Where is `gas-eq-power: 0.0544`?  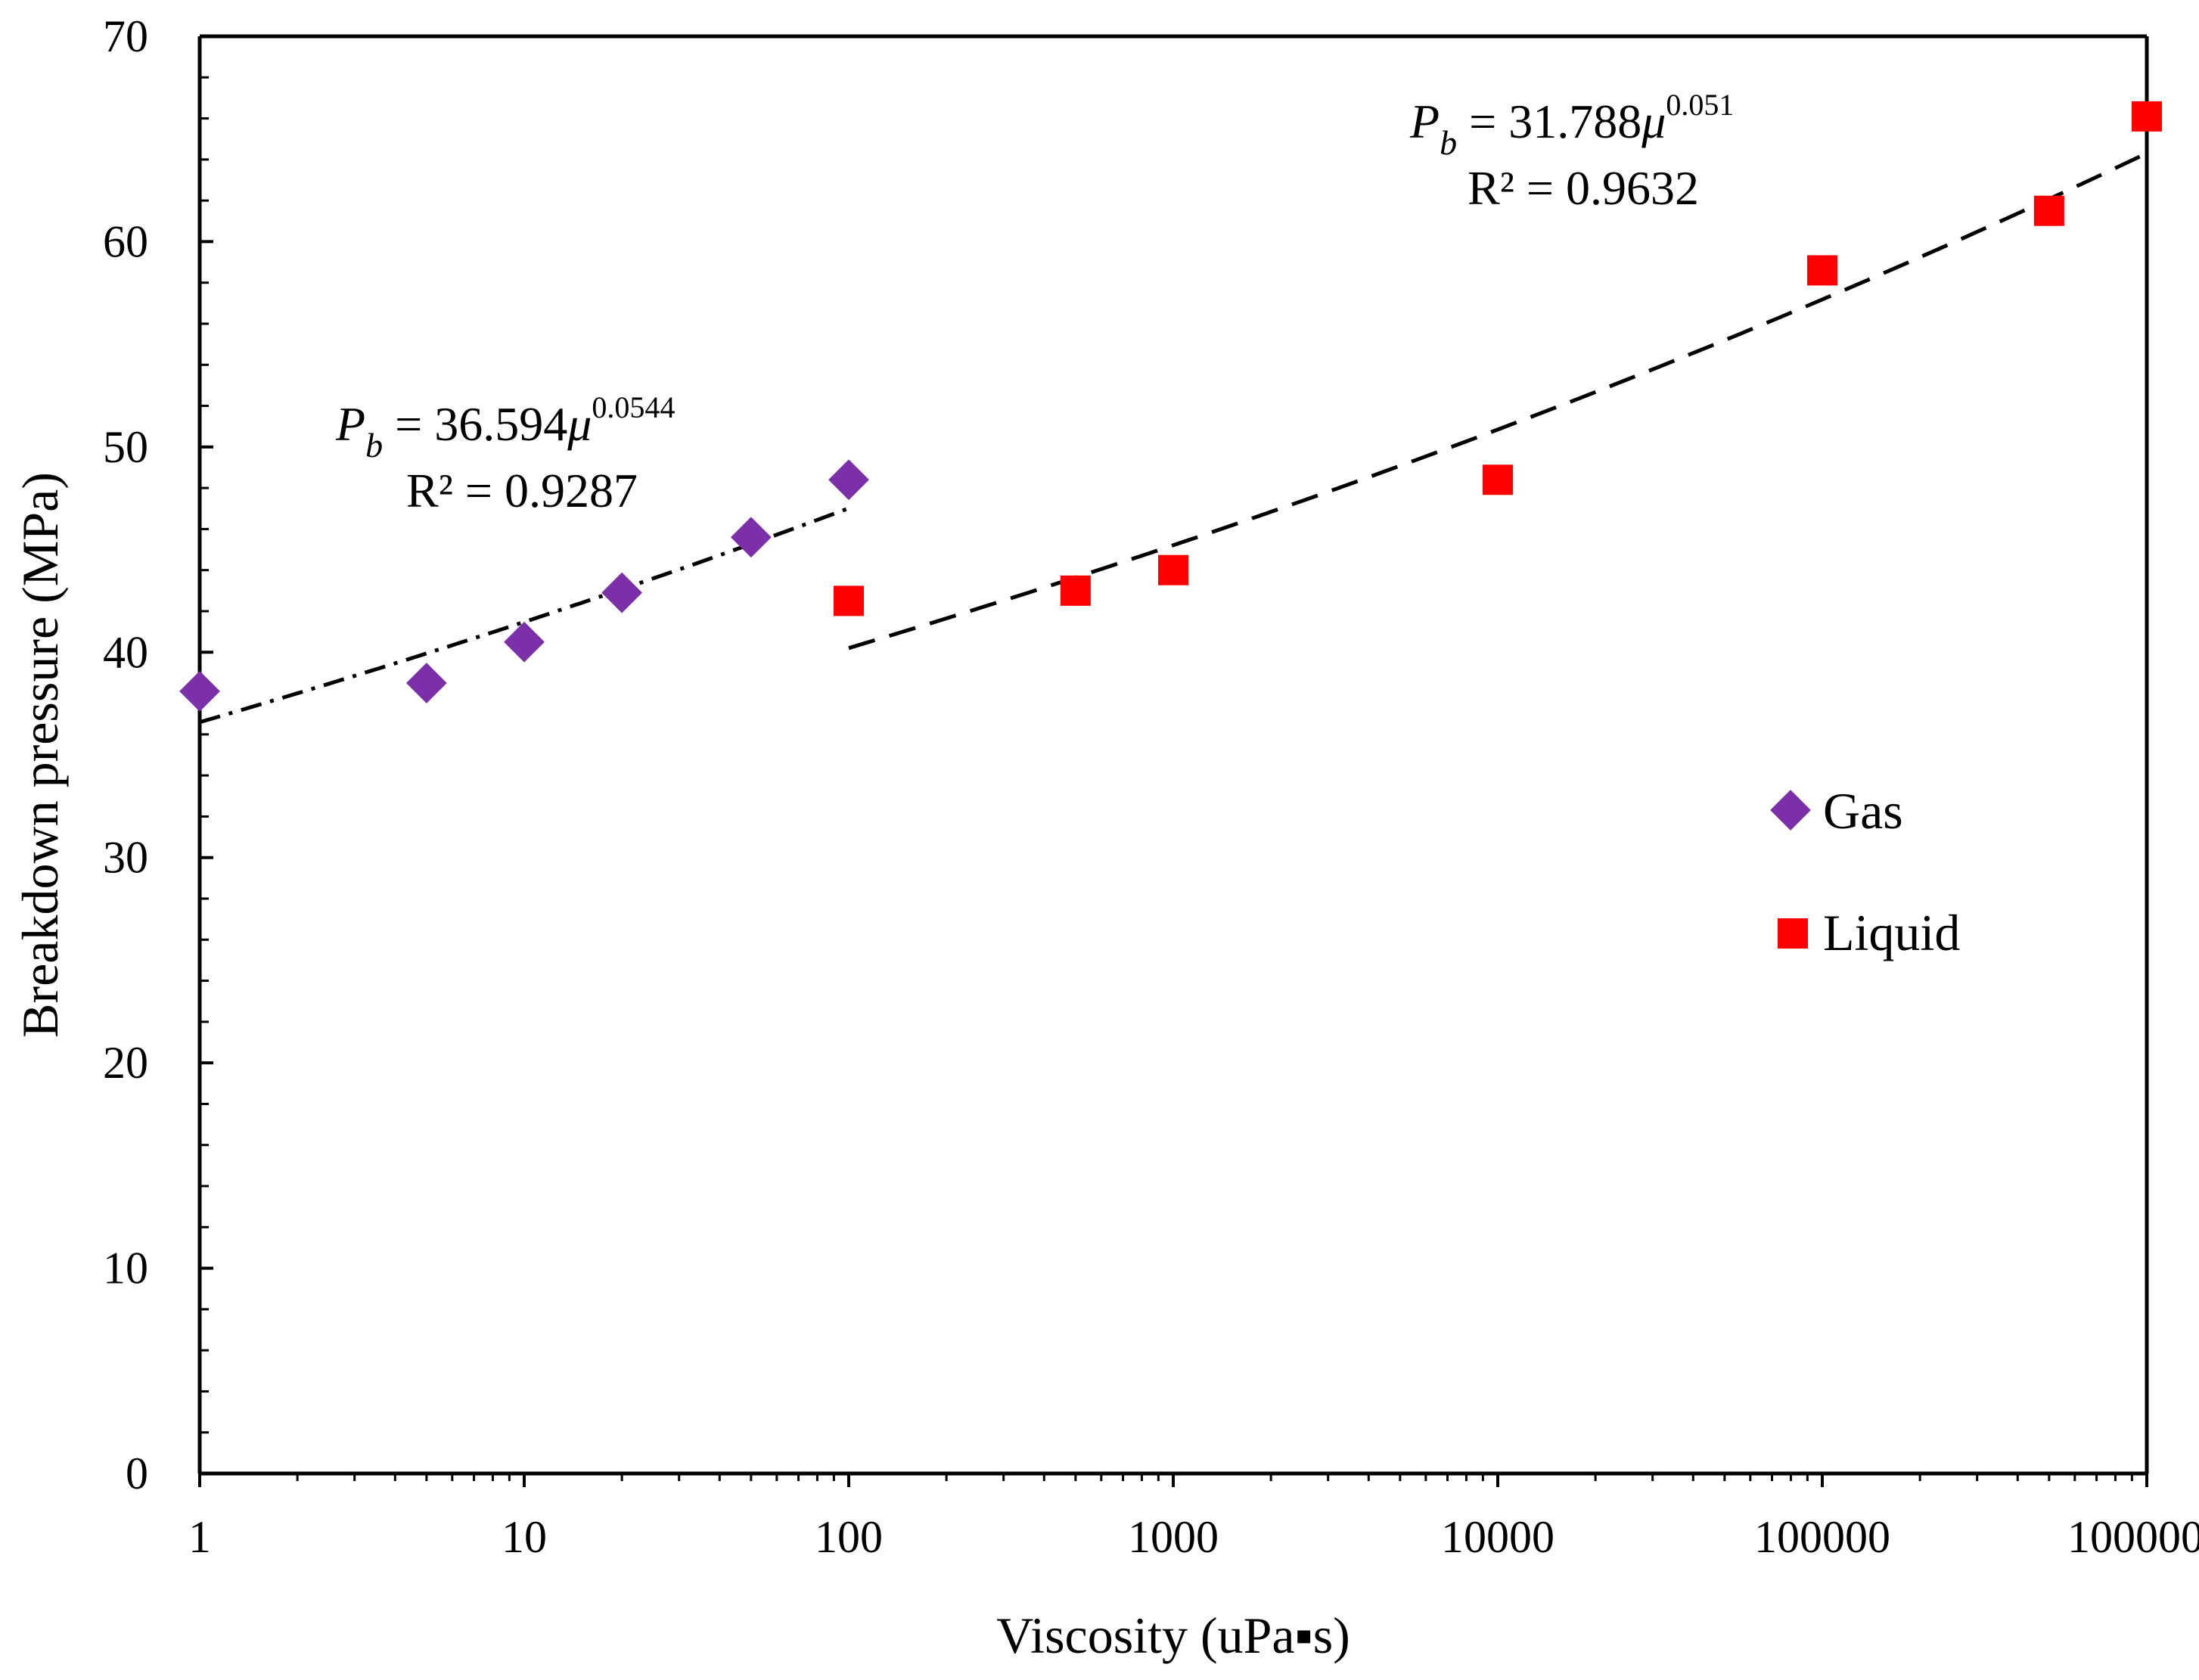
gas-eq-power: 0.0544 is located at coordinates (633, 407).